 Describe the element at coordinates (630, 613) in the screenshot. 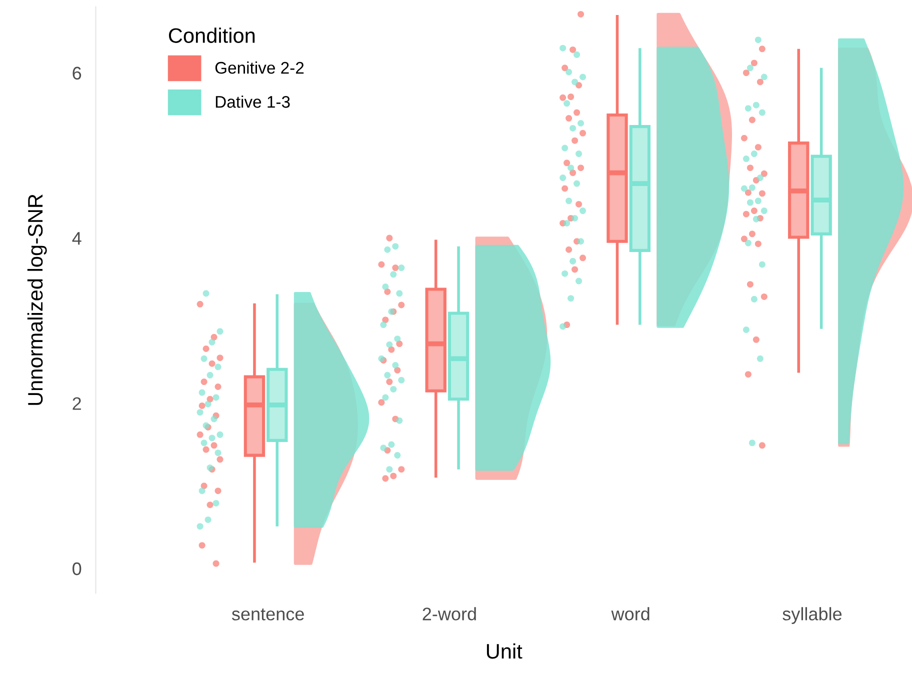

I see `x-tick-label: word` at that location.